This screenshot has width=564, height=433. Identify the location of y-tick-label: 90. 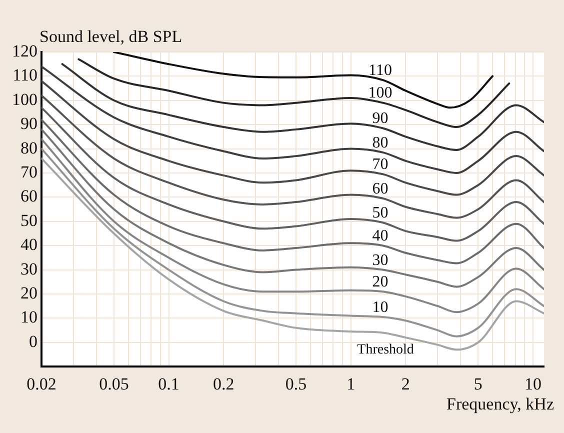
(29, 124).